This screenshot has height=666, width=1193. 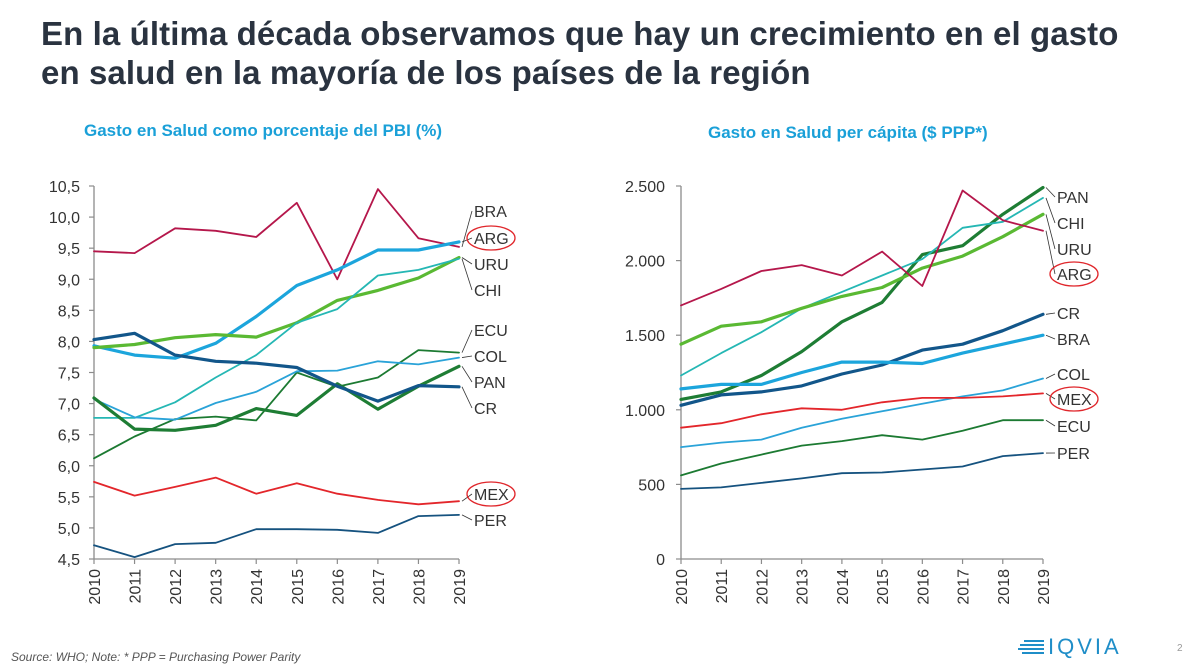 I want to click on left-y-tick-label: 6,0, so click(x=69, y=467).